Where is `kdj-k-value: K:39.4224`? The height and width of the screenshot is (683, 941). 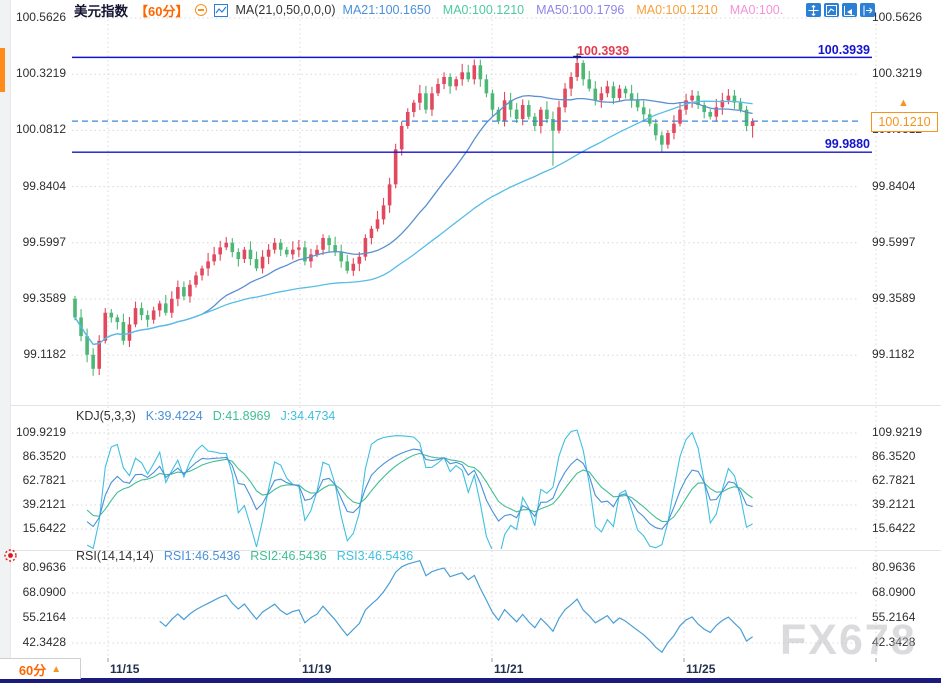
kdj-k-value: K:39.4224 is located at coordinates (174, 416).